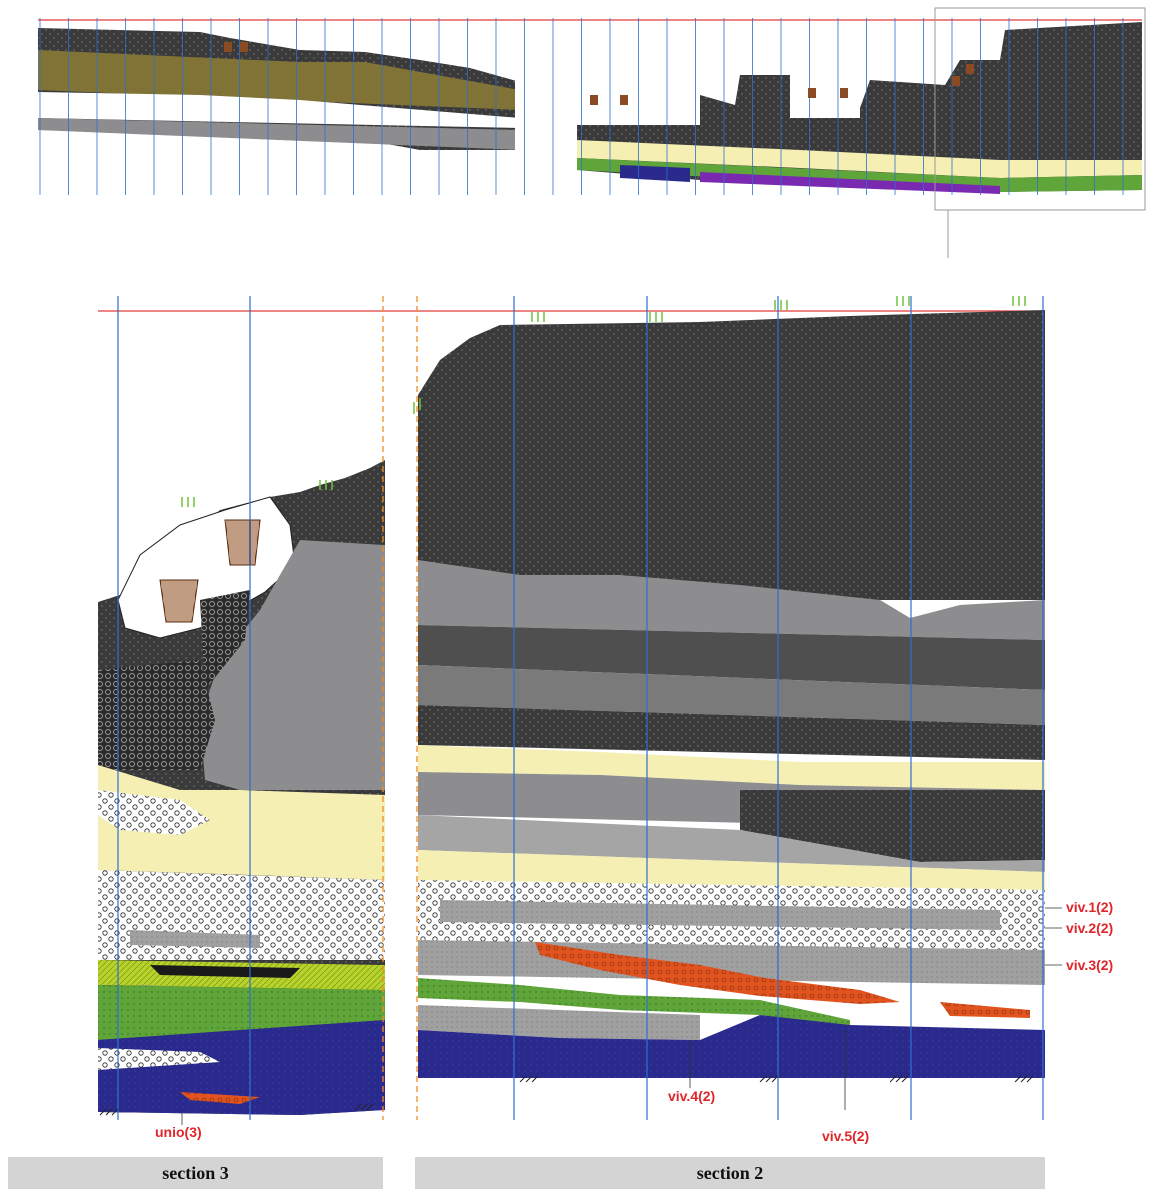 The height and width of the screenshot is (1189, 1150). Describe the element at coordinates (292, 665) in the screenshot. I see `s3-grey-lens` at that location.